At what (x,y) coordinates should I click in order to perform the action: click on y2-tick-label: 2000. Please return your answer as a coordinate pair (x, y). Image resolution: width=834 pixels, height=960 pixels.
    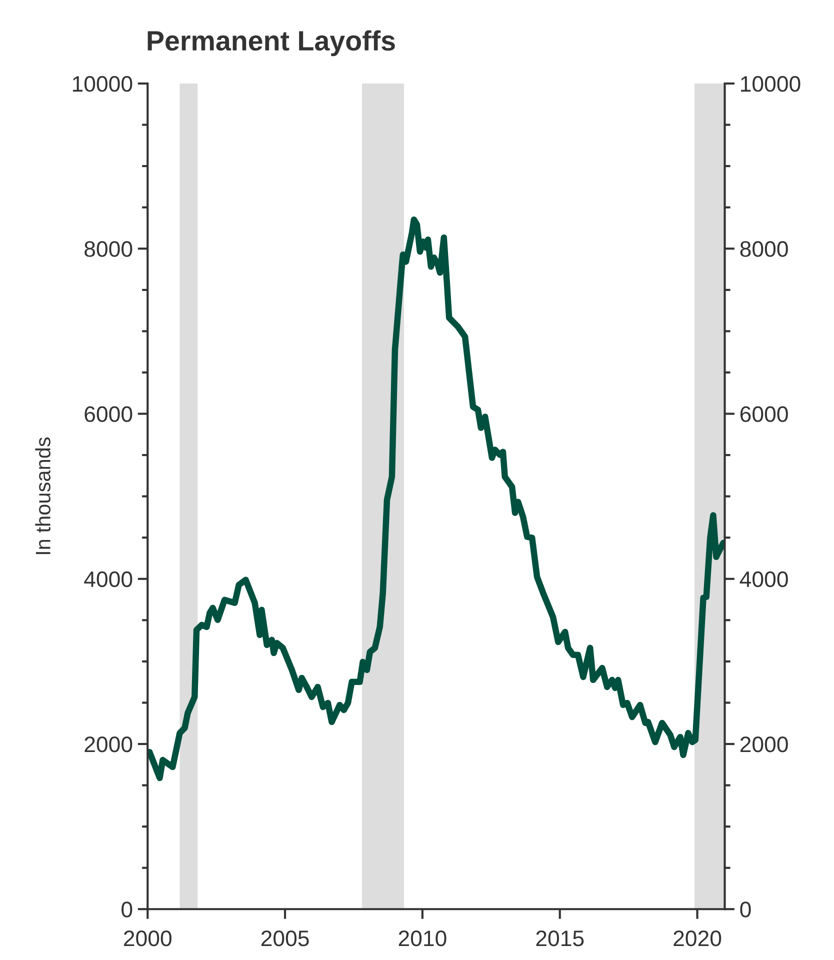
    Looking at the image, I should click on (764, 744).